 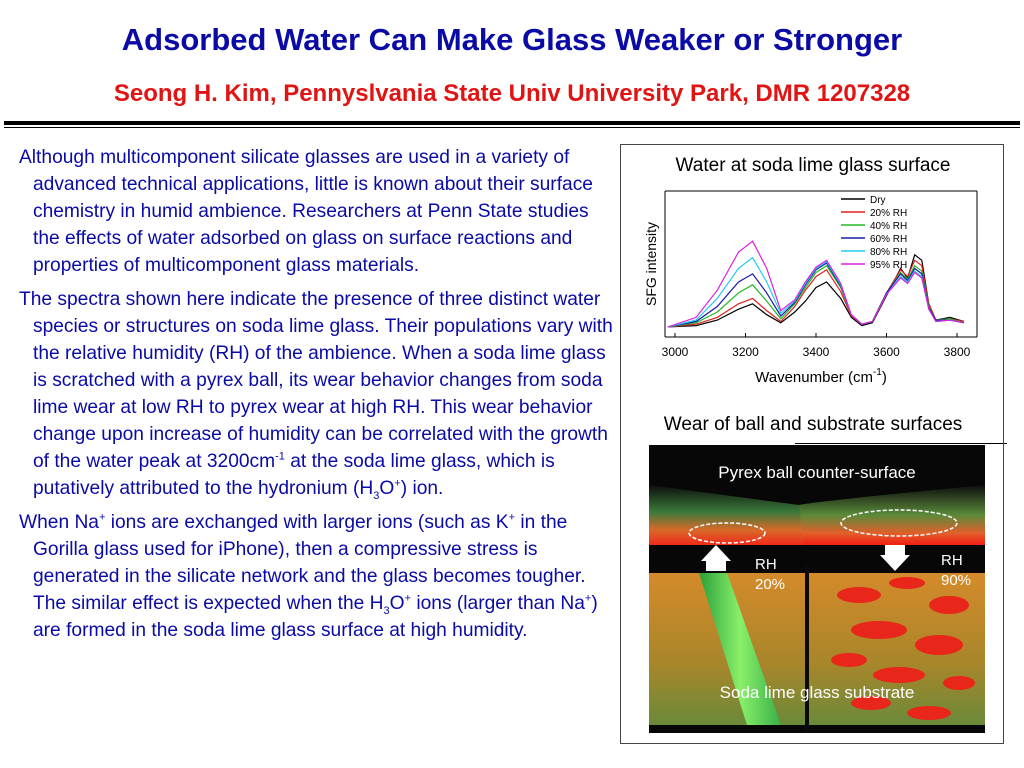 What do you see at coordinates (740, 649) in the screenshot?
I see `wear-track-low-rh` at bounding box center [740, 649].